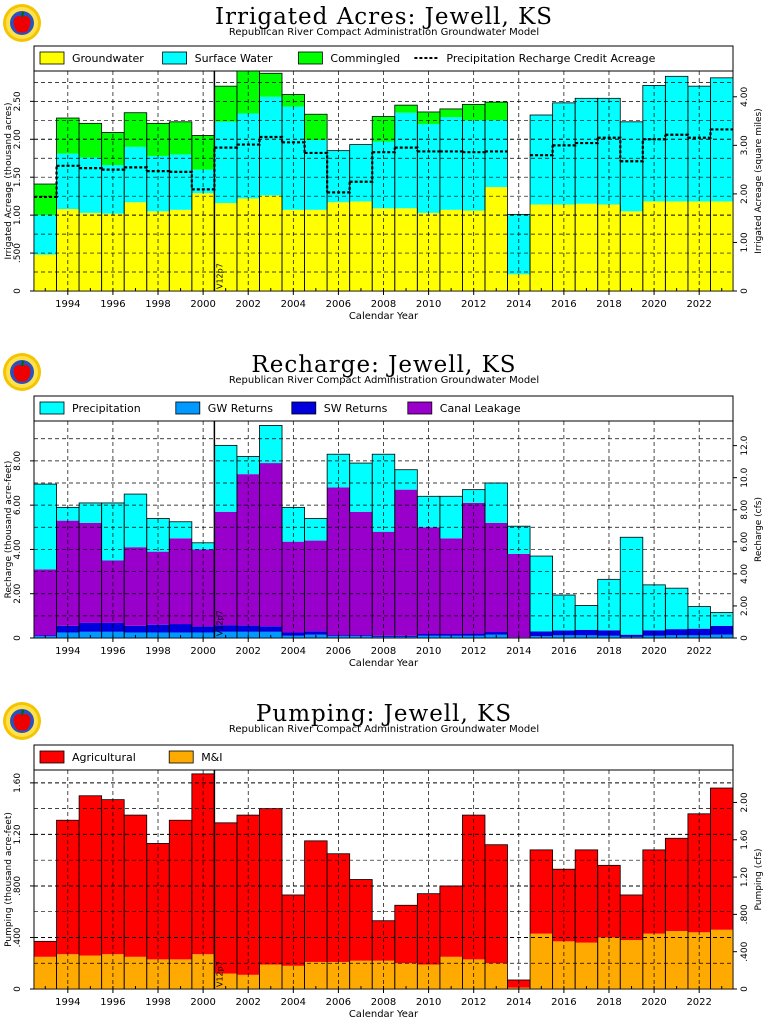  What do you see at coordinates (18, 215) in the screenshot?
I see `y-tick-label: 1.00` at bounding box center [18, 215].